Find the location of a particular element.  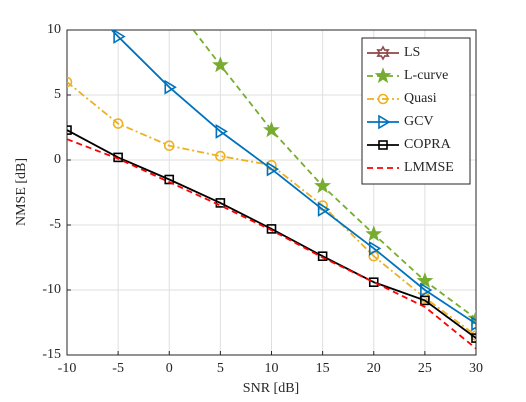

legend-box is located at coordinates (416, 111).